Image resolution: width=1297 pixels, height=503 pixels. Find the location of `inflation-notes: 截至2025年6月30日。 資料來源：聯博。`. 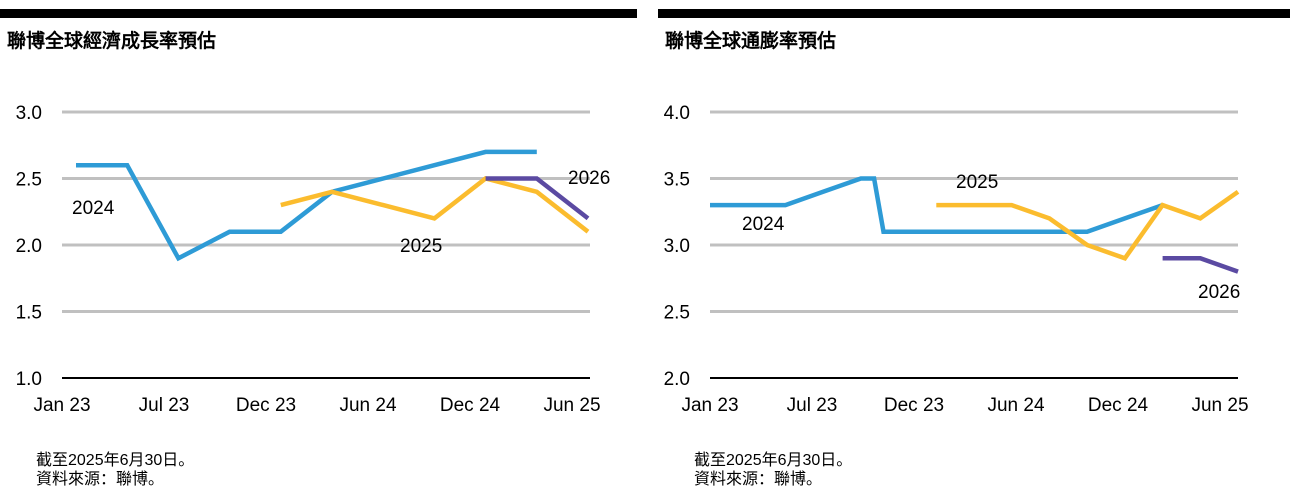

inflation-notes: 截至2025年6月30日。 資料來源：聯博。 is located at coordinates (773, 470).